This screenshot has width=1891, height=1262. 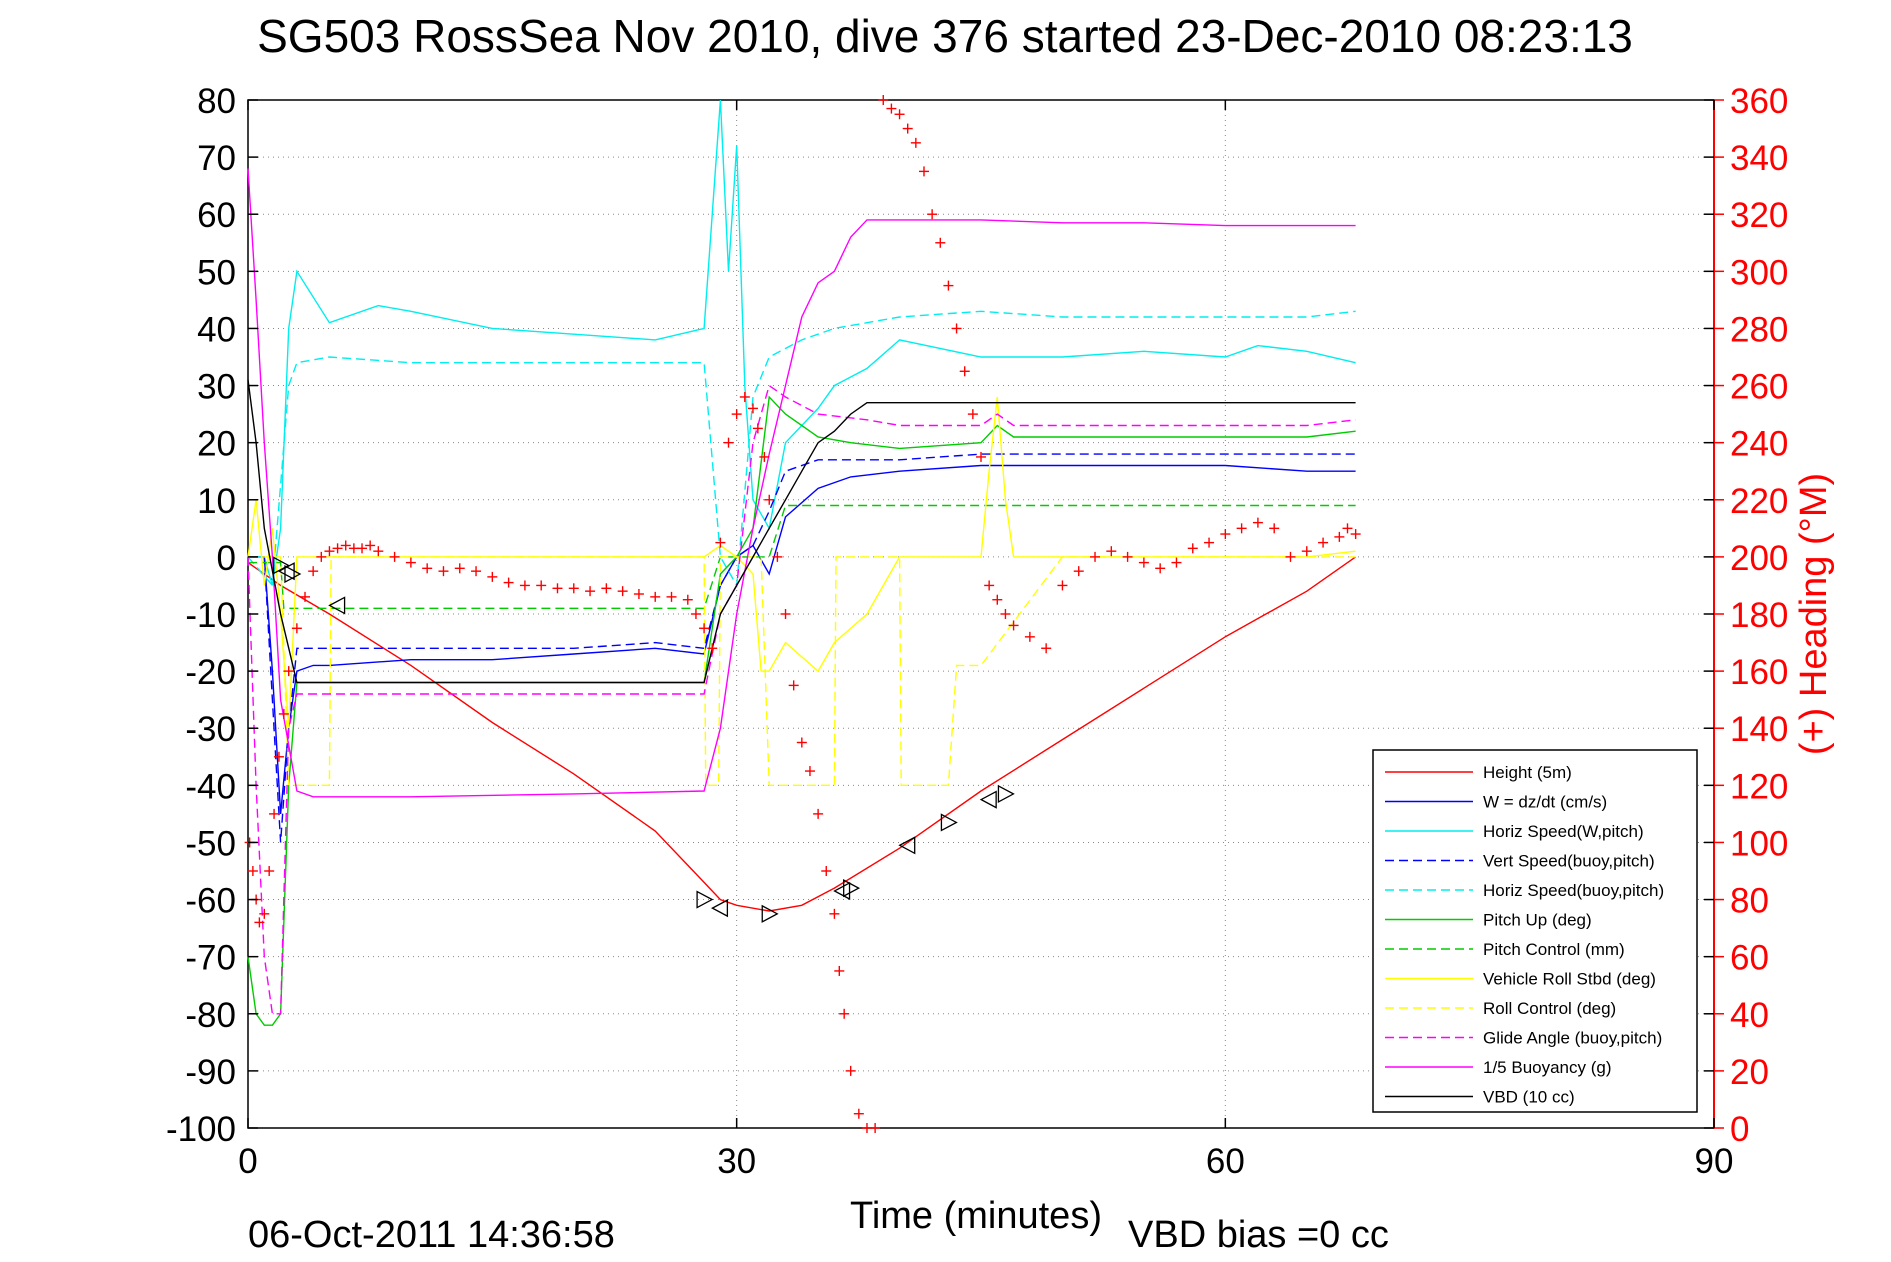 What do you see at coordinates (1569, 861) in the screenshot?
I see `legend-label: Vert Speed(buoy,pitch)` at bounding box center [1569, 861].